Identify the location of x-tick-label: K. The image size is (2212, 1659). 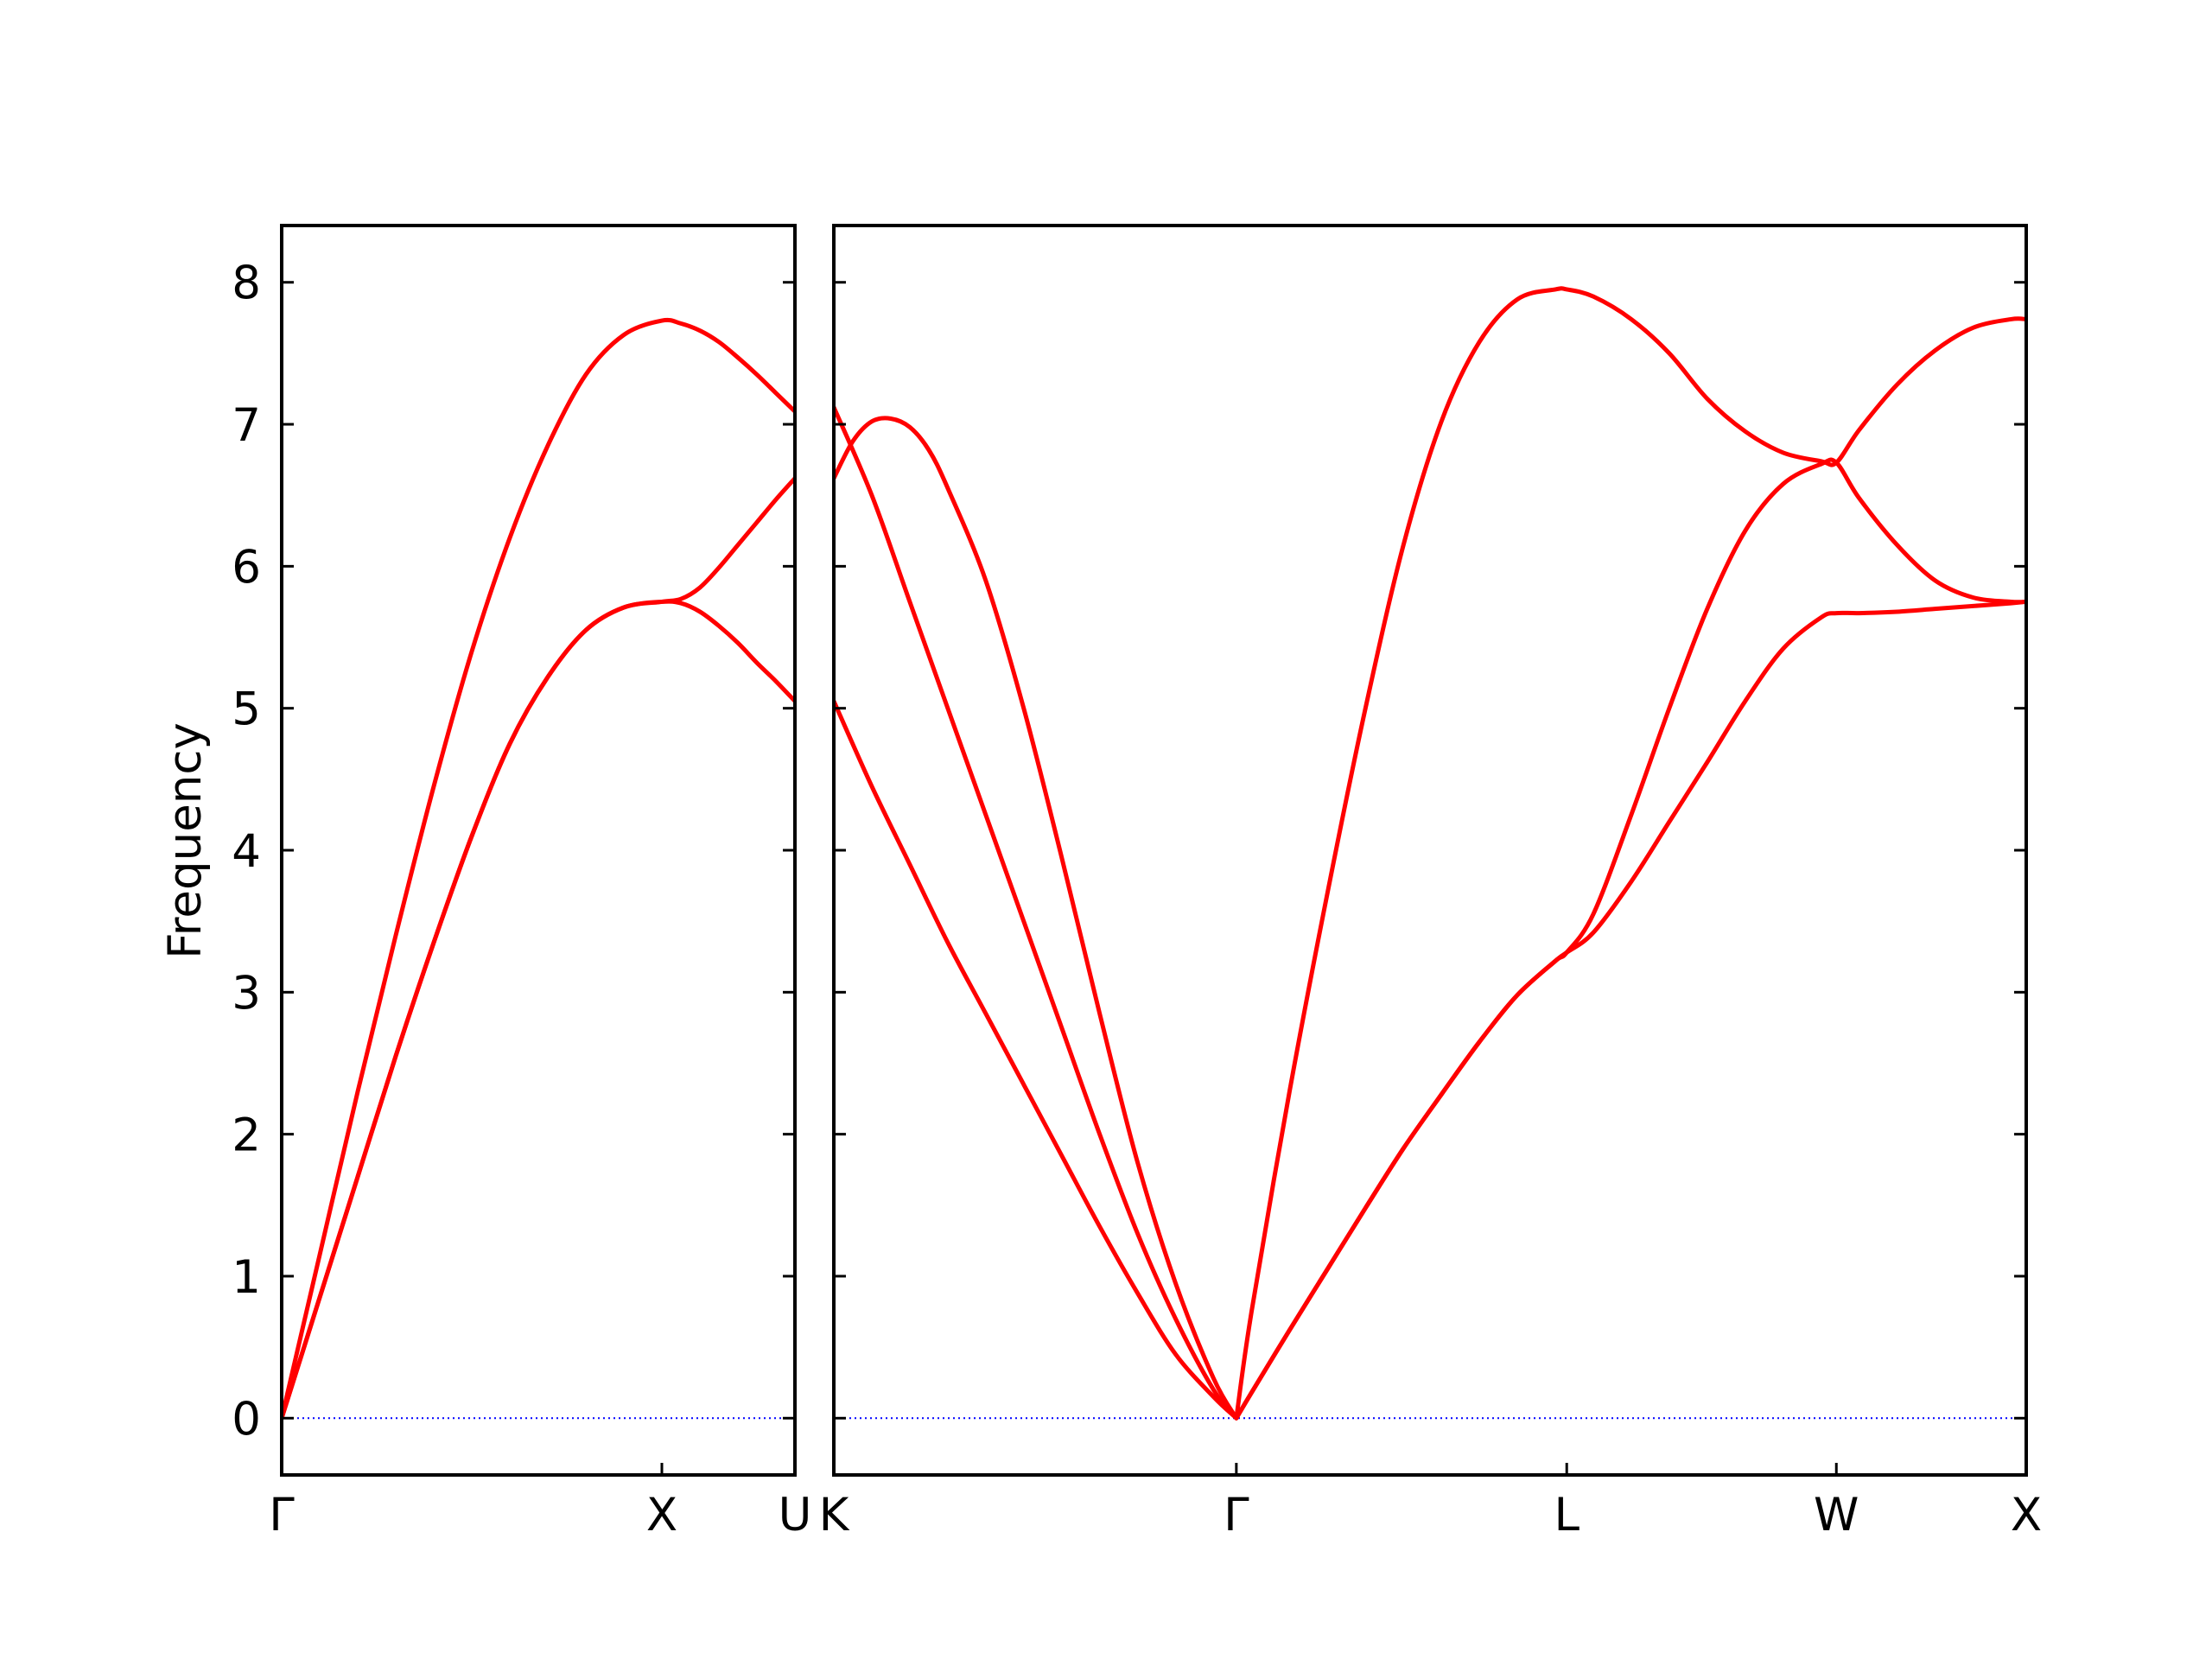
(834, 1515).